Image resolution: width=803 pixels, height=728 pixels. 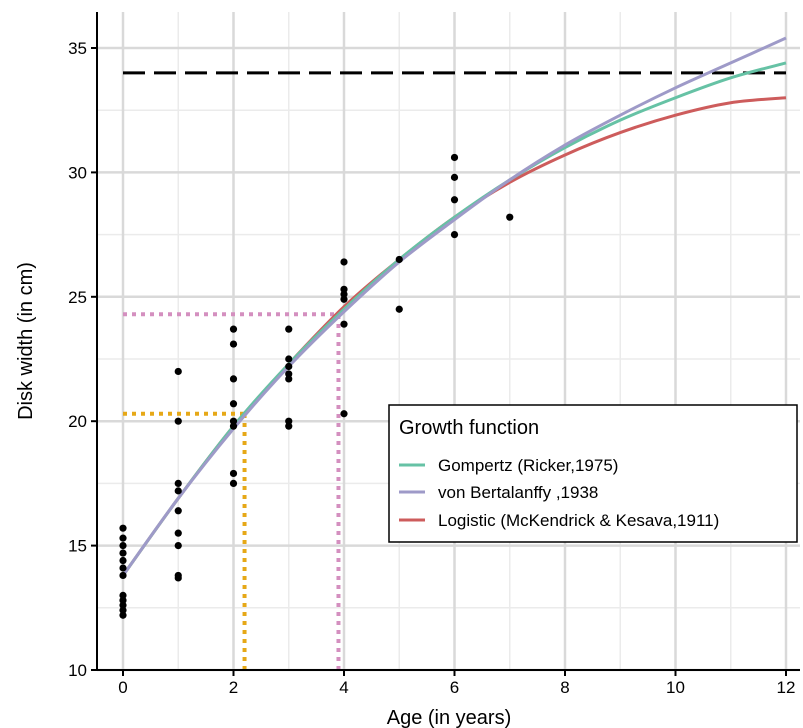 I want to click on y-tick-label: 10, so click(x=77, y=670).